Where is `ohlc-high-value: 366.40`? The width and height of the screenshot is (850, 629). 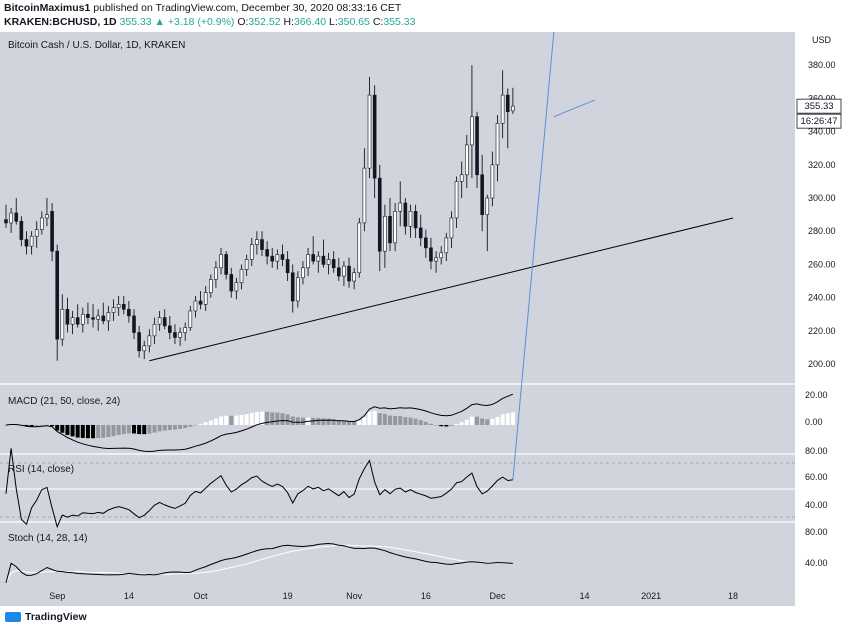
ohlc-high-value: 366.40 is located at coordinates (310, 22).